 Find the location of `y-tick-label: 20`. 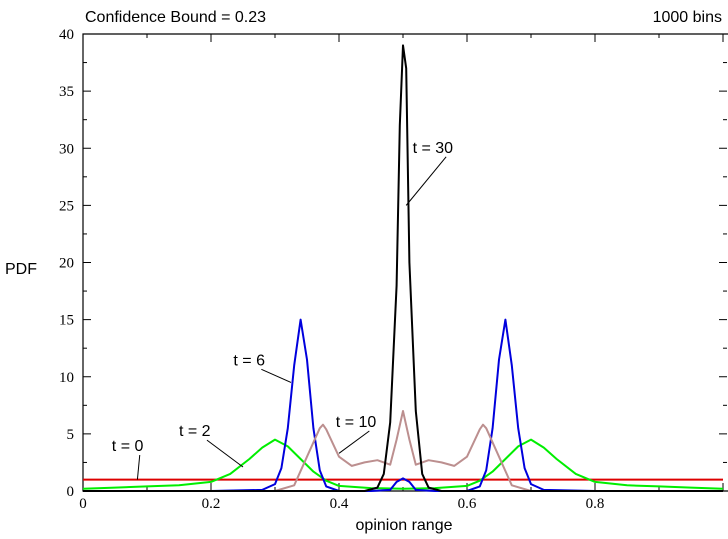

y-tick-label: 20 is located at coordinates (66, 264).